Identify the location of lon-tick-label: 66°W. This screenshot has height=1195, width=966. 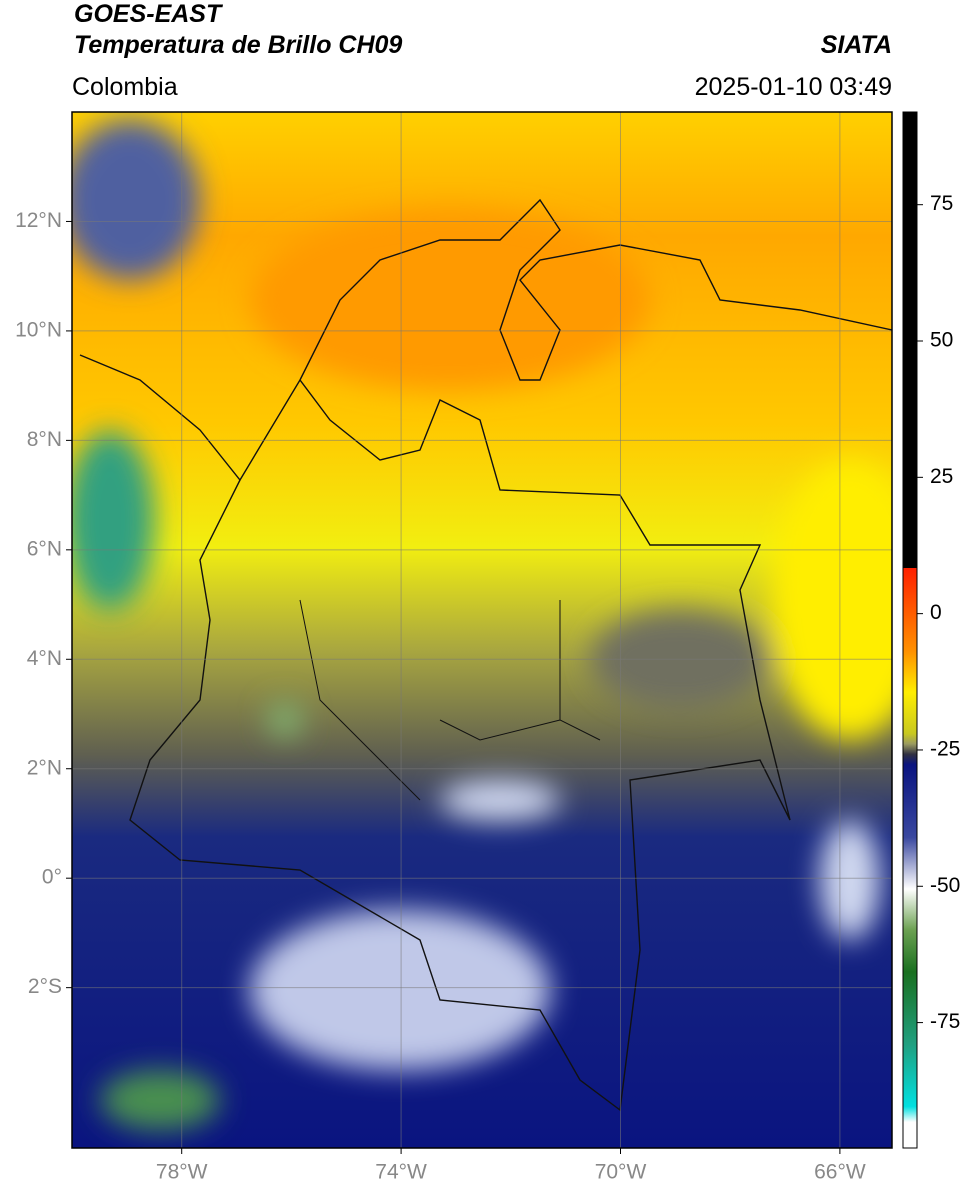
(840, 1172).